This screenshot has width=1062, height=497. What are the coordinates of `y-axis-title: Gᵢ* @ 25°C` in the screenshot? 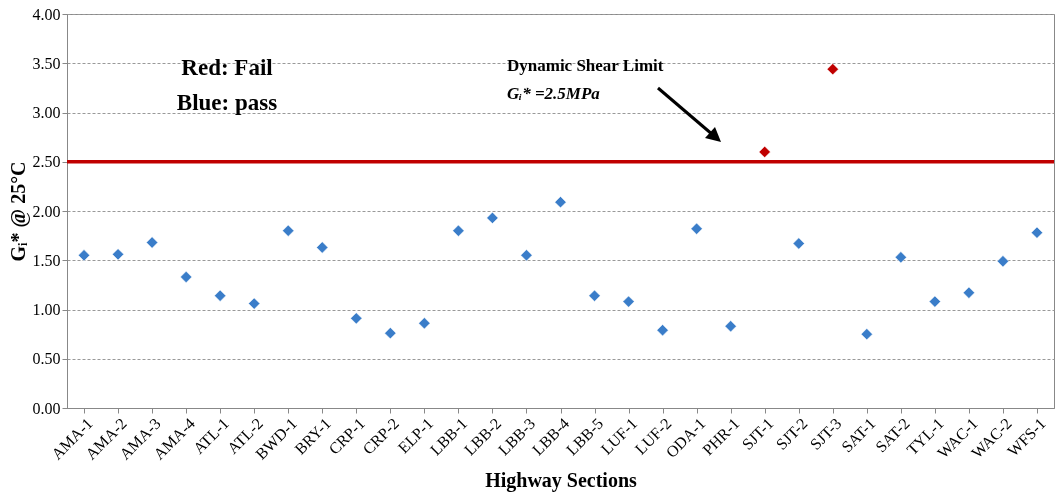 It's located at (18, 211).